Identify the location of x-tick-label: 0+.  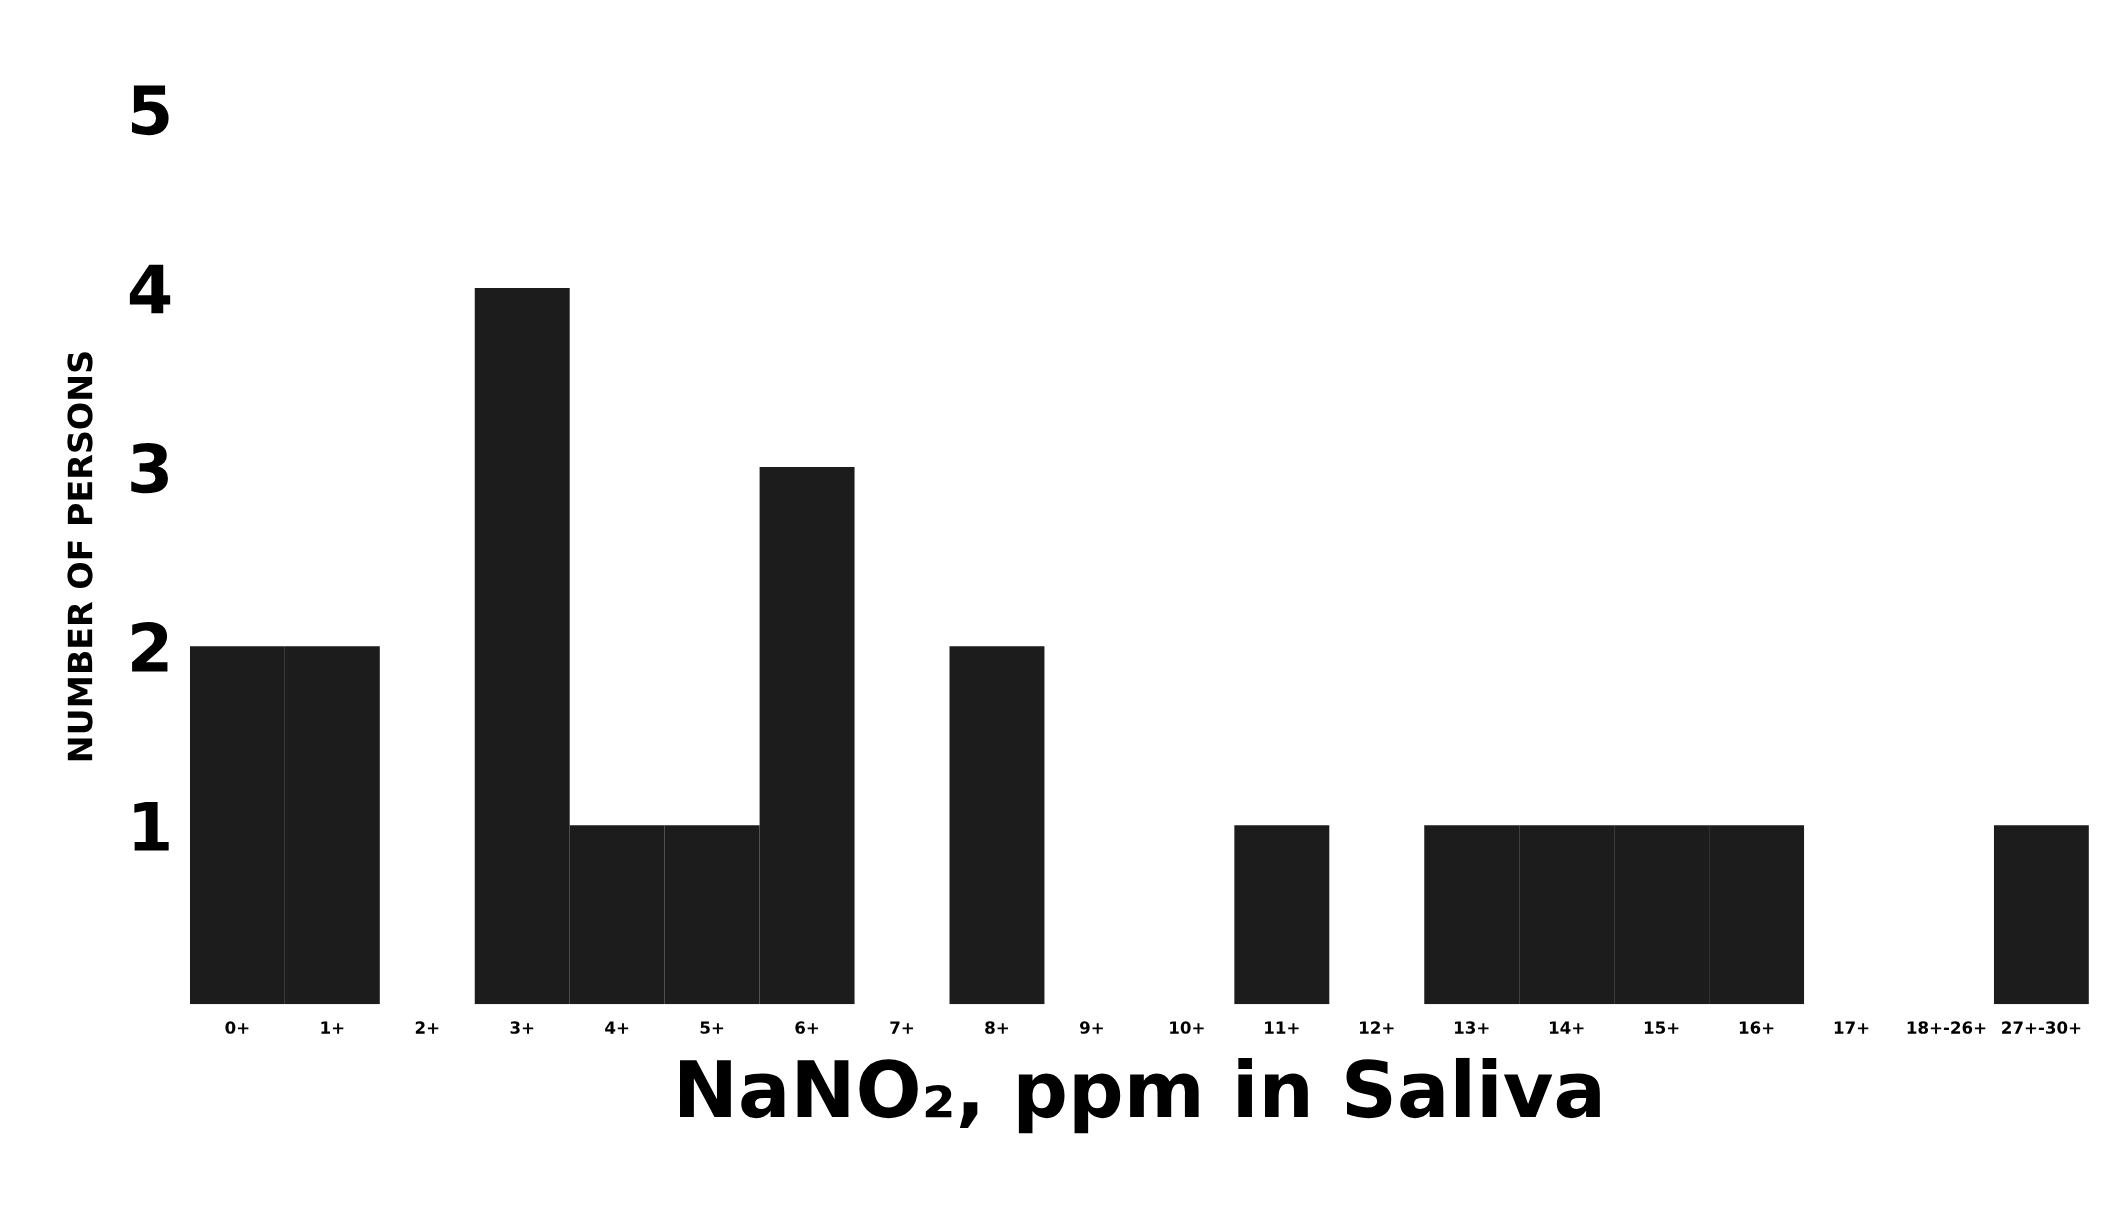
(237, 1027).